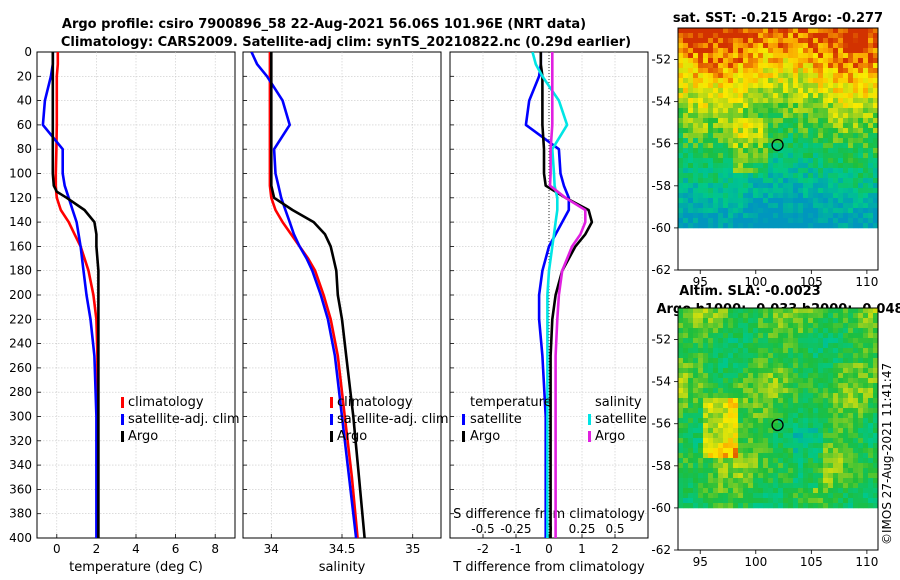  I want to click on depth-tick-label-260: 260, so click(20, 368).